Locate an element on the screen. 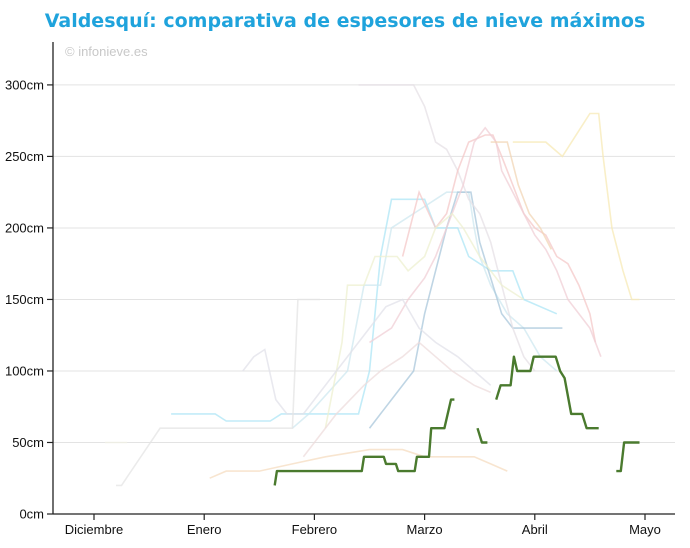 This screenshot has width=690, height=548. x-tick-label-0: Diciembre is located at coordinates (94, 529).